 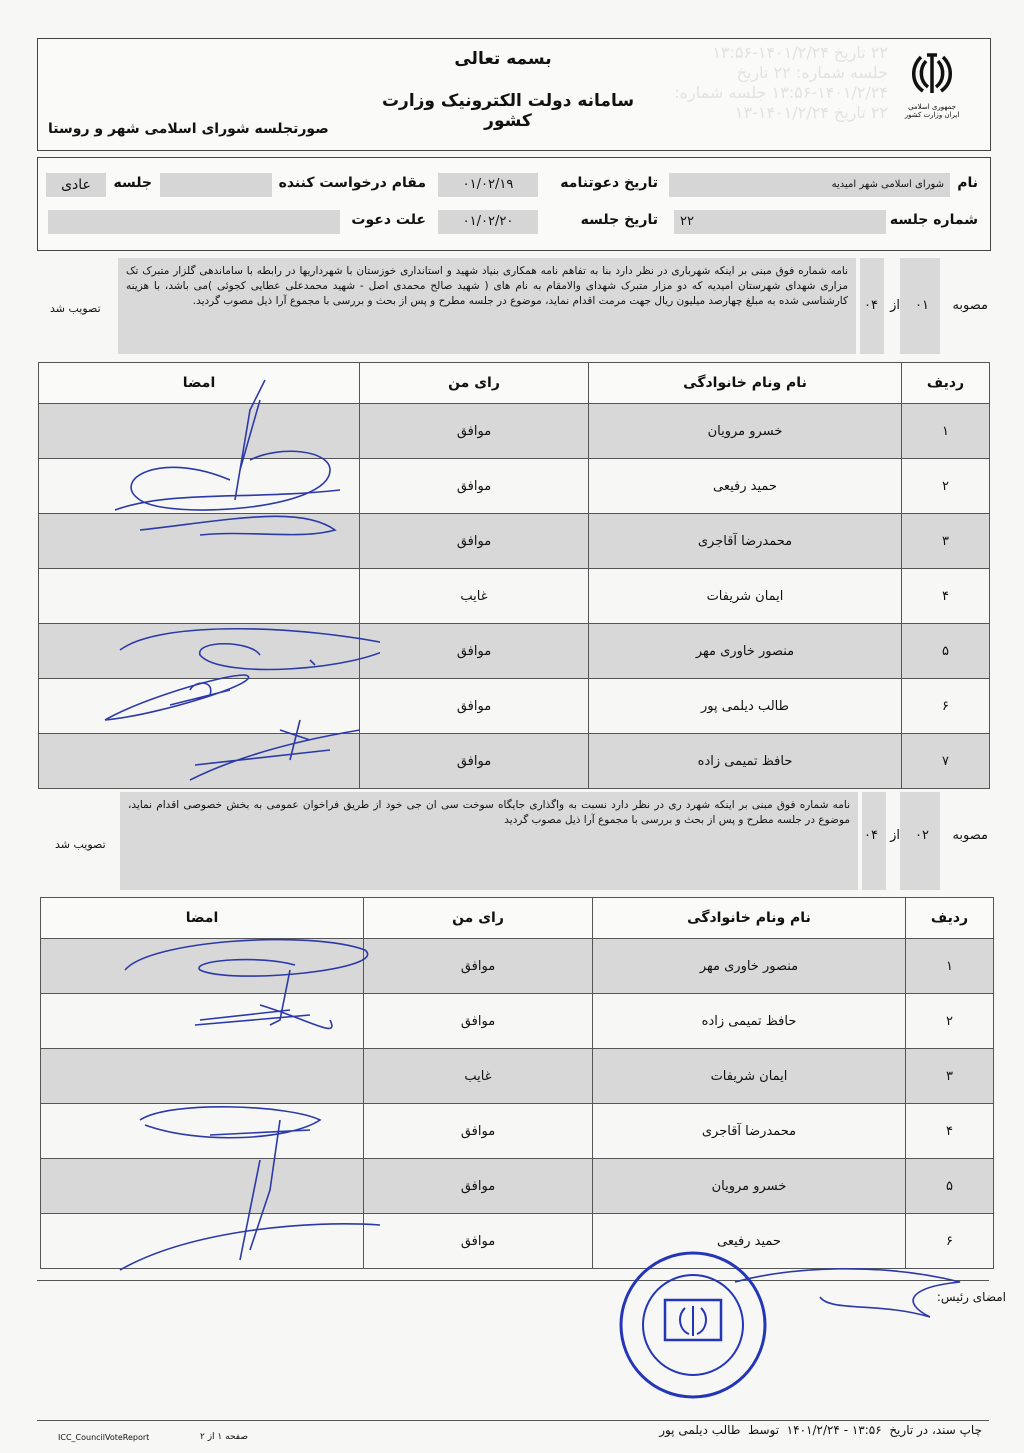 I want to click on col-name-header: نام ونام خانوادگی, so click(x=749, y=918).